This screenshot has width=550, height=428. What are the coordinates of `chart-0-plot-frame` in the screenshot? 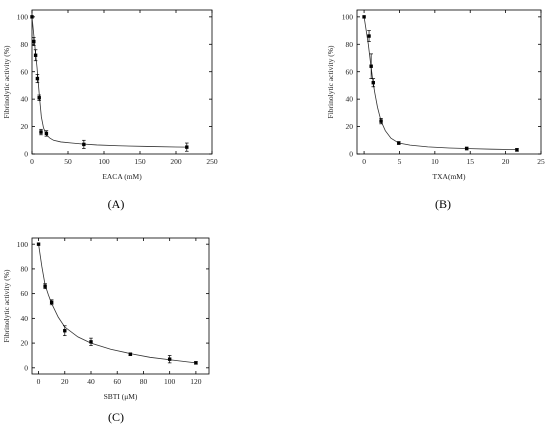 It's located at (122, 82).